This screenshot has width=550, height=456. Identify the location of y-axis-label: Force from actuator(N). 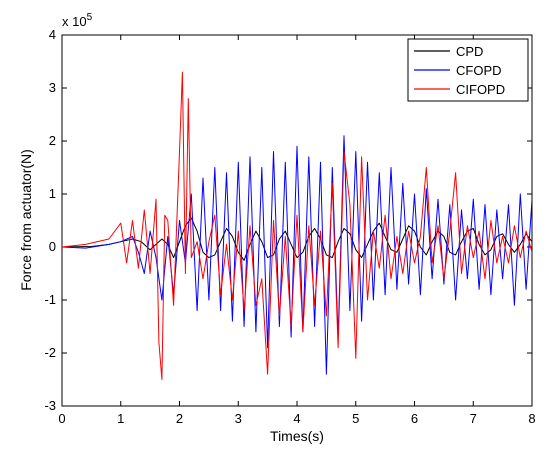
(26, 220).